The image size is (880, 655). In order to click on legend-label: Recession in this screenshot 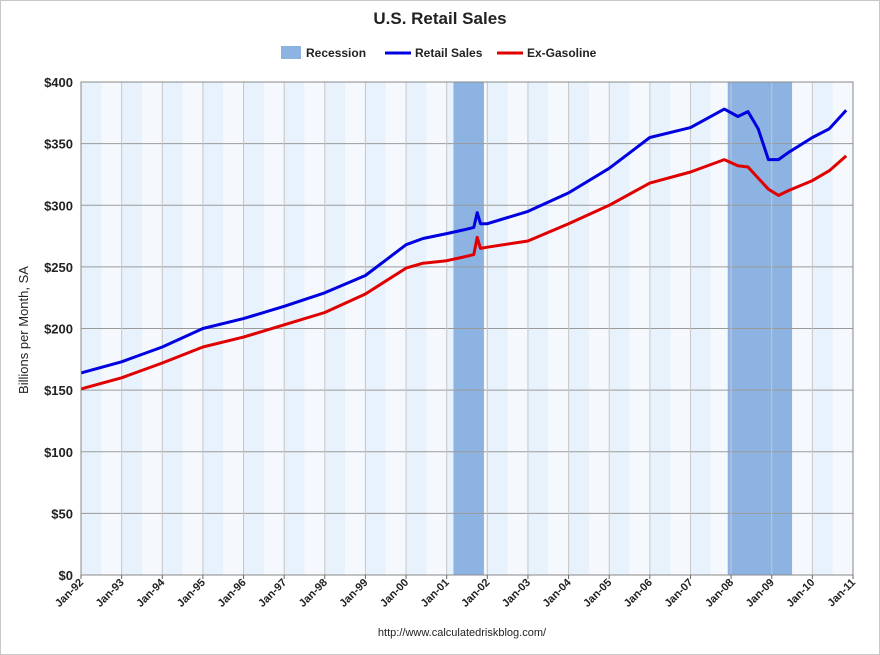, I will do `click(336, 53)`.